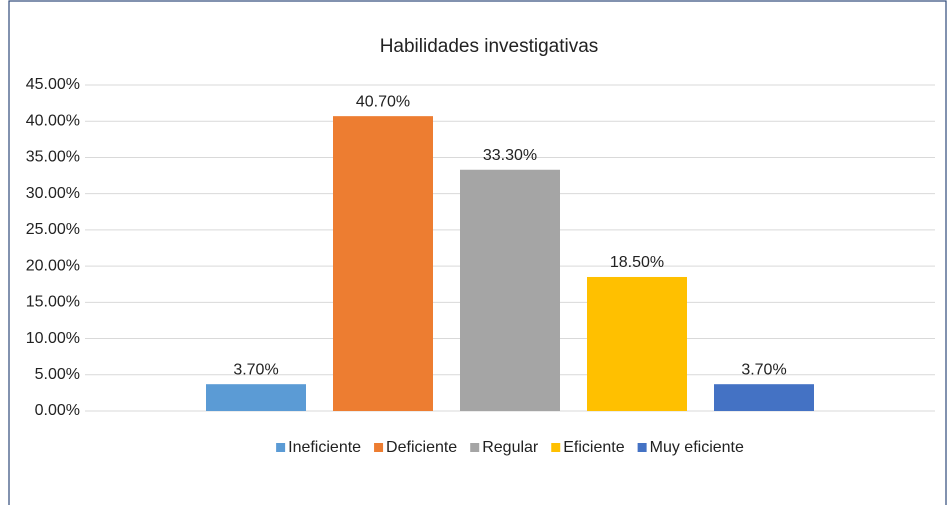  What do you see at coordinates (383, 101) in the screenshot?
I see `data-label: 40.70%` at bounding box center [383, 101].